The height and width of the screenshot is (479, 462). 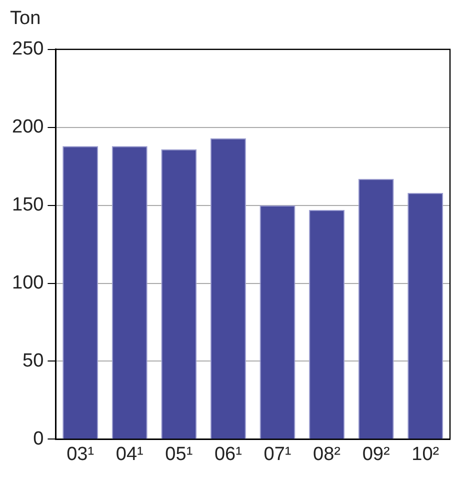 I want to click on y-tick-label: 250, so click(x=28, y=49).